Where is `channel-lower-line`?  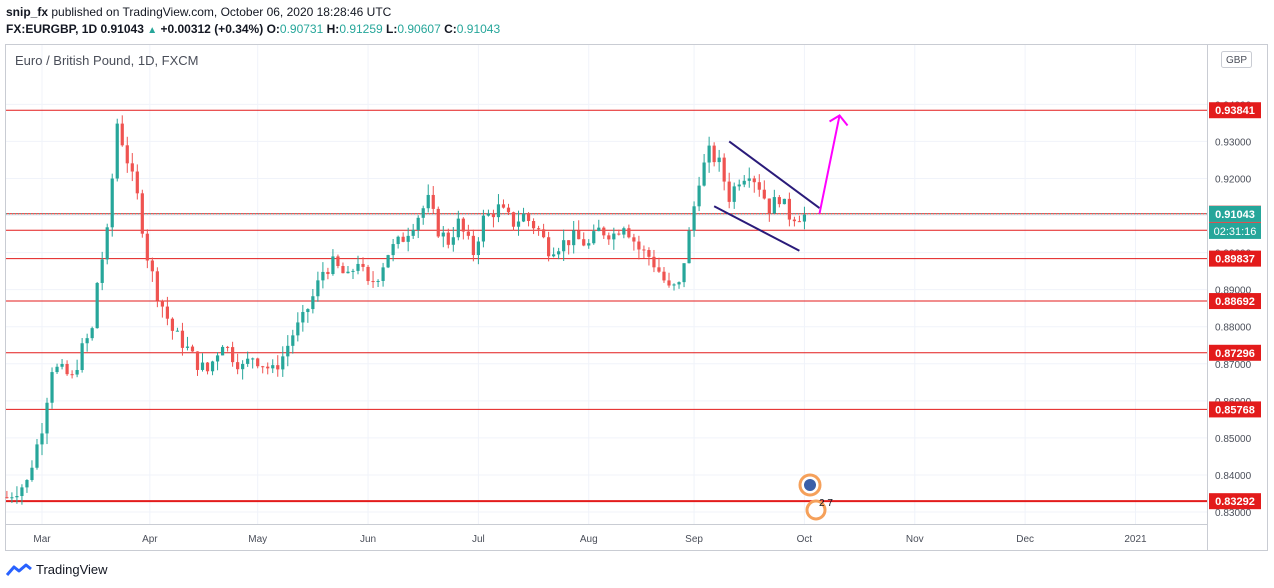
channel-lower-line is located at coordinates (756, 228).